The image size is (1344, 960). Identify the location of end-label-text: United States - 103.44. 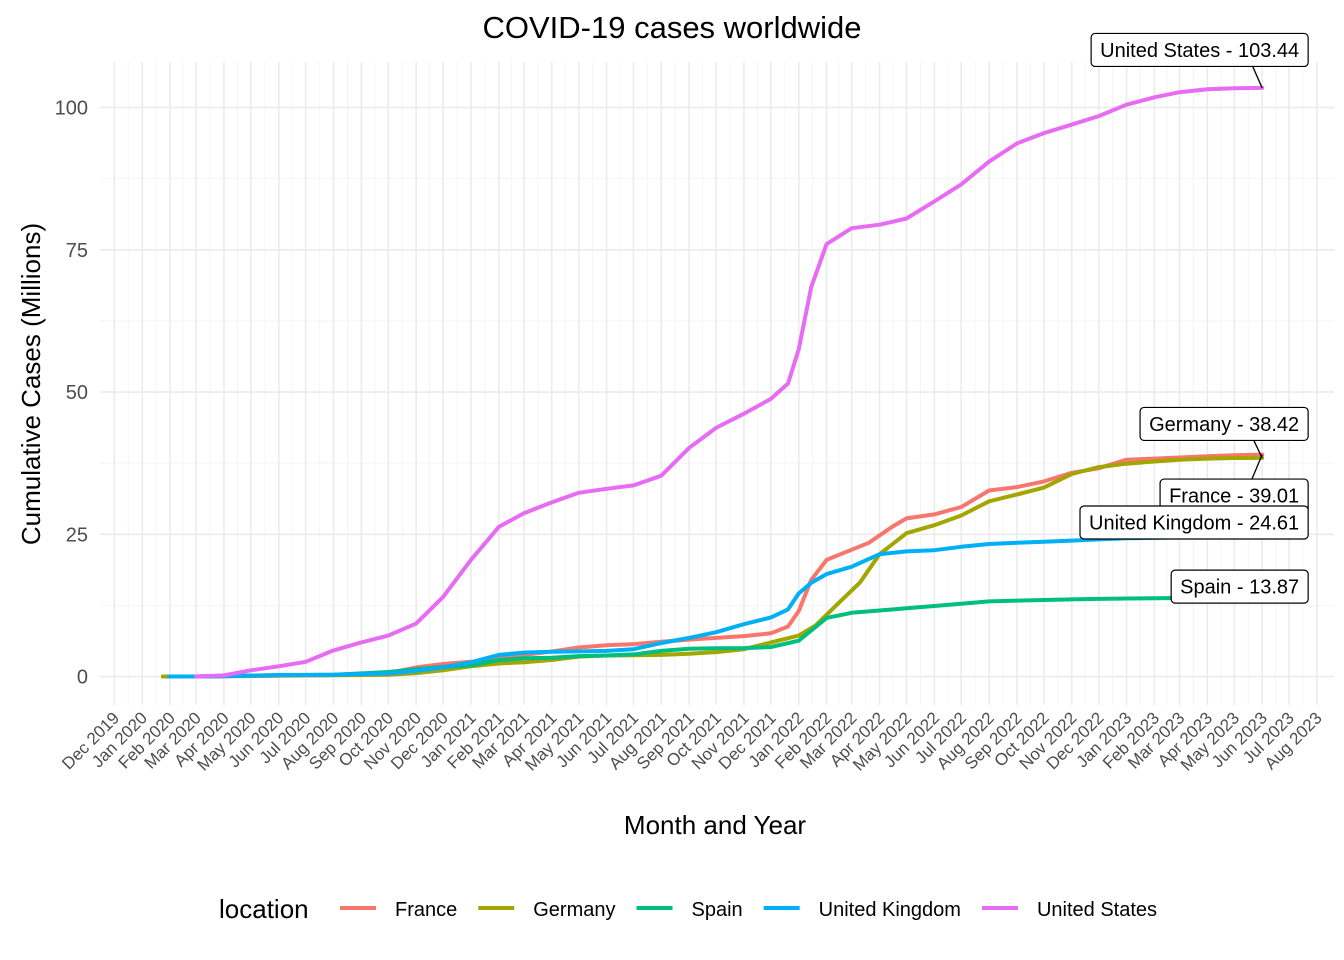
(1199, 51).